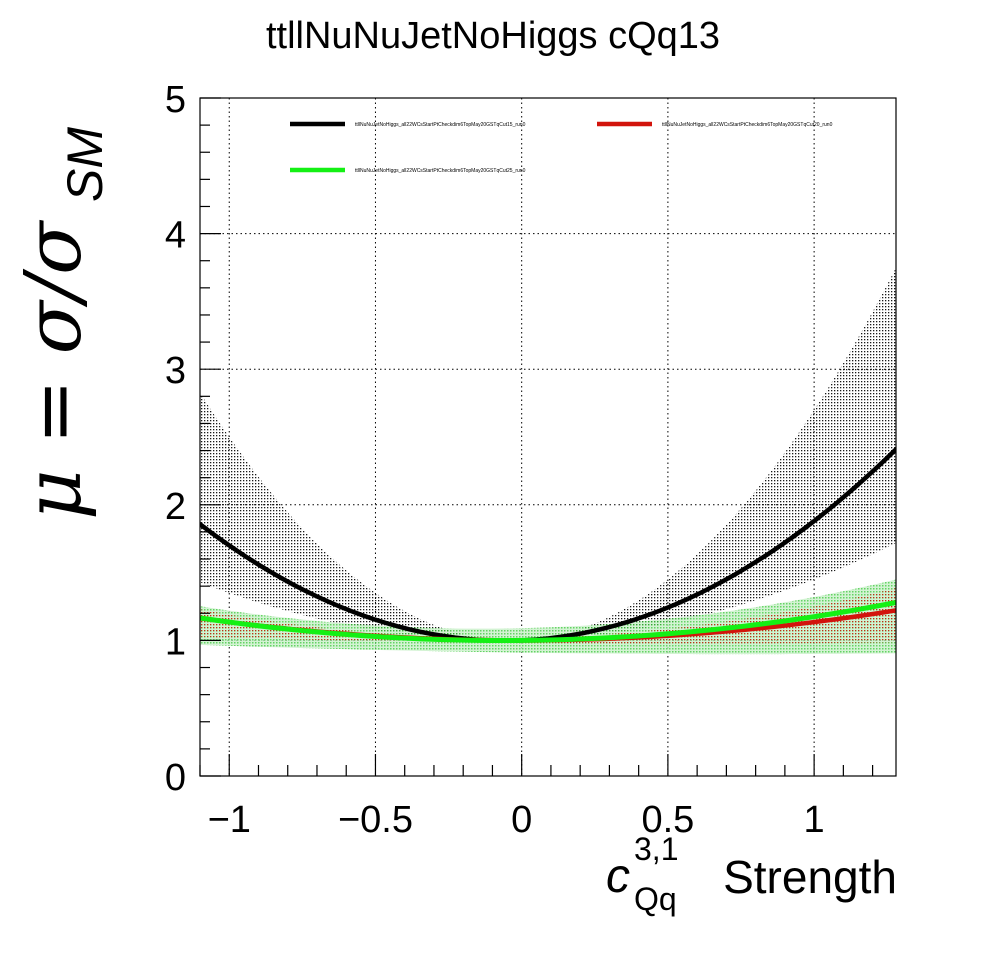  I want to click on y-axis-label: μ = σ/σ SM, so click(61, 323).